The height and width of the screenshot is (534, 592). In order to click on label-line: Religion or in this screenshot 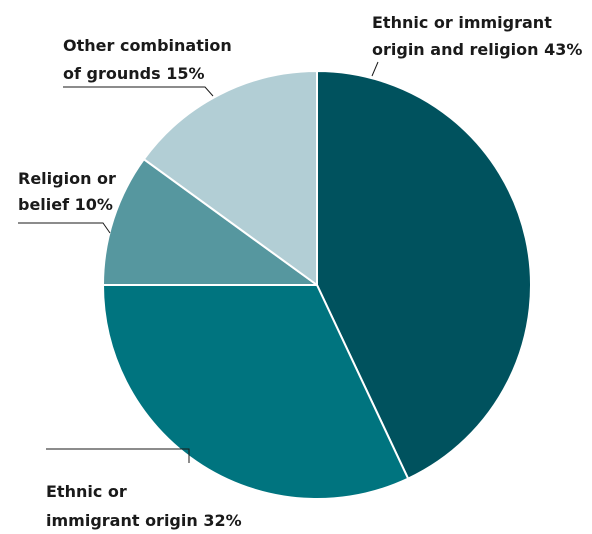, I will do `click(67, 178)`.